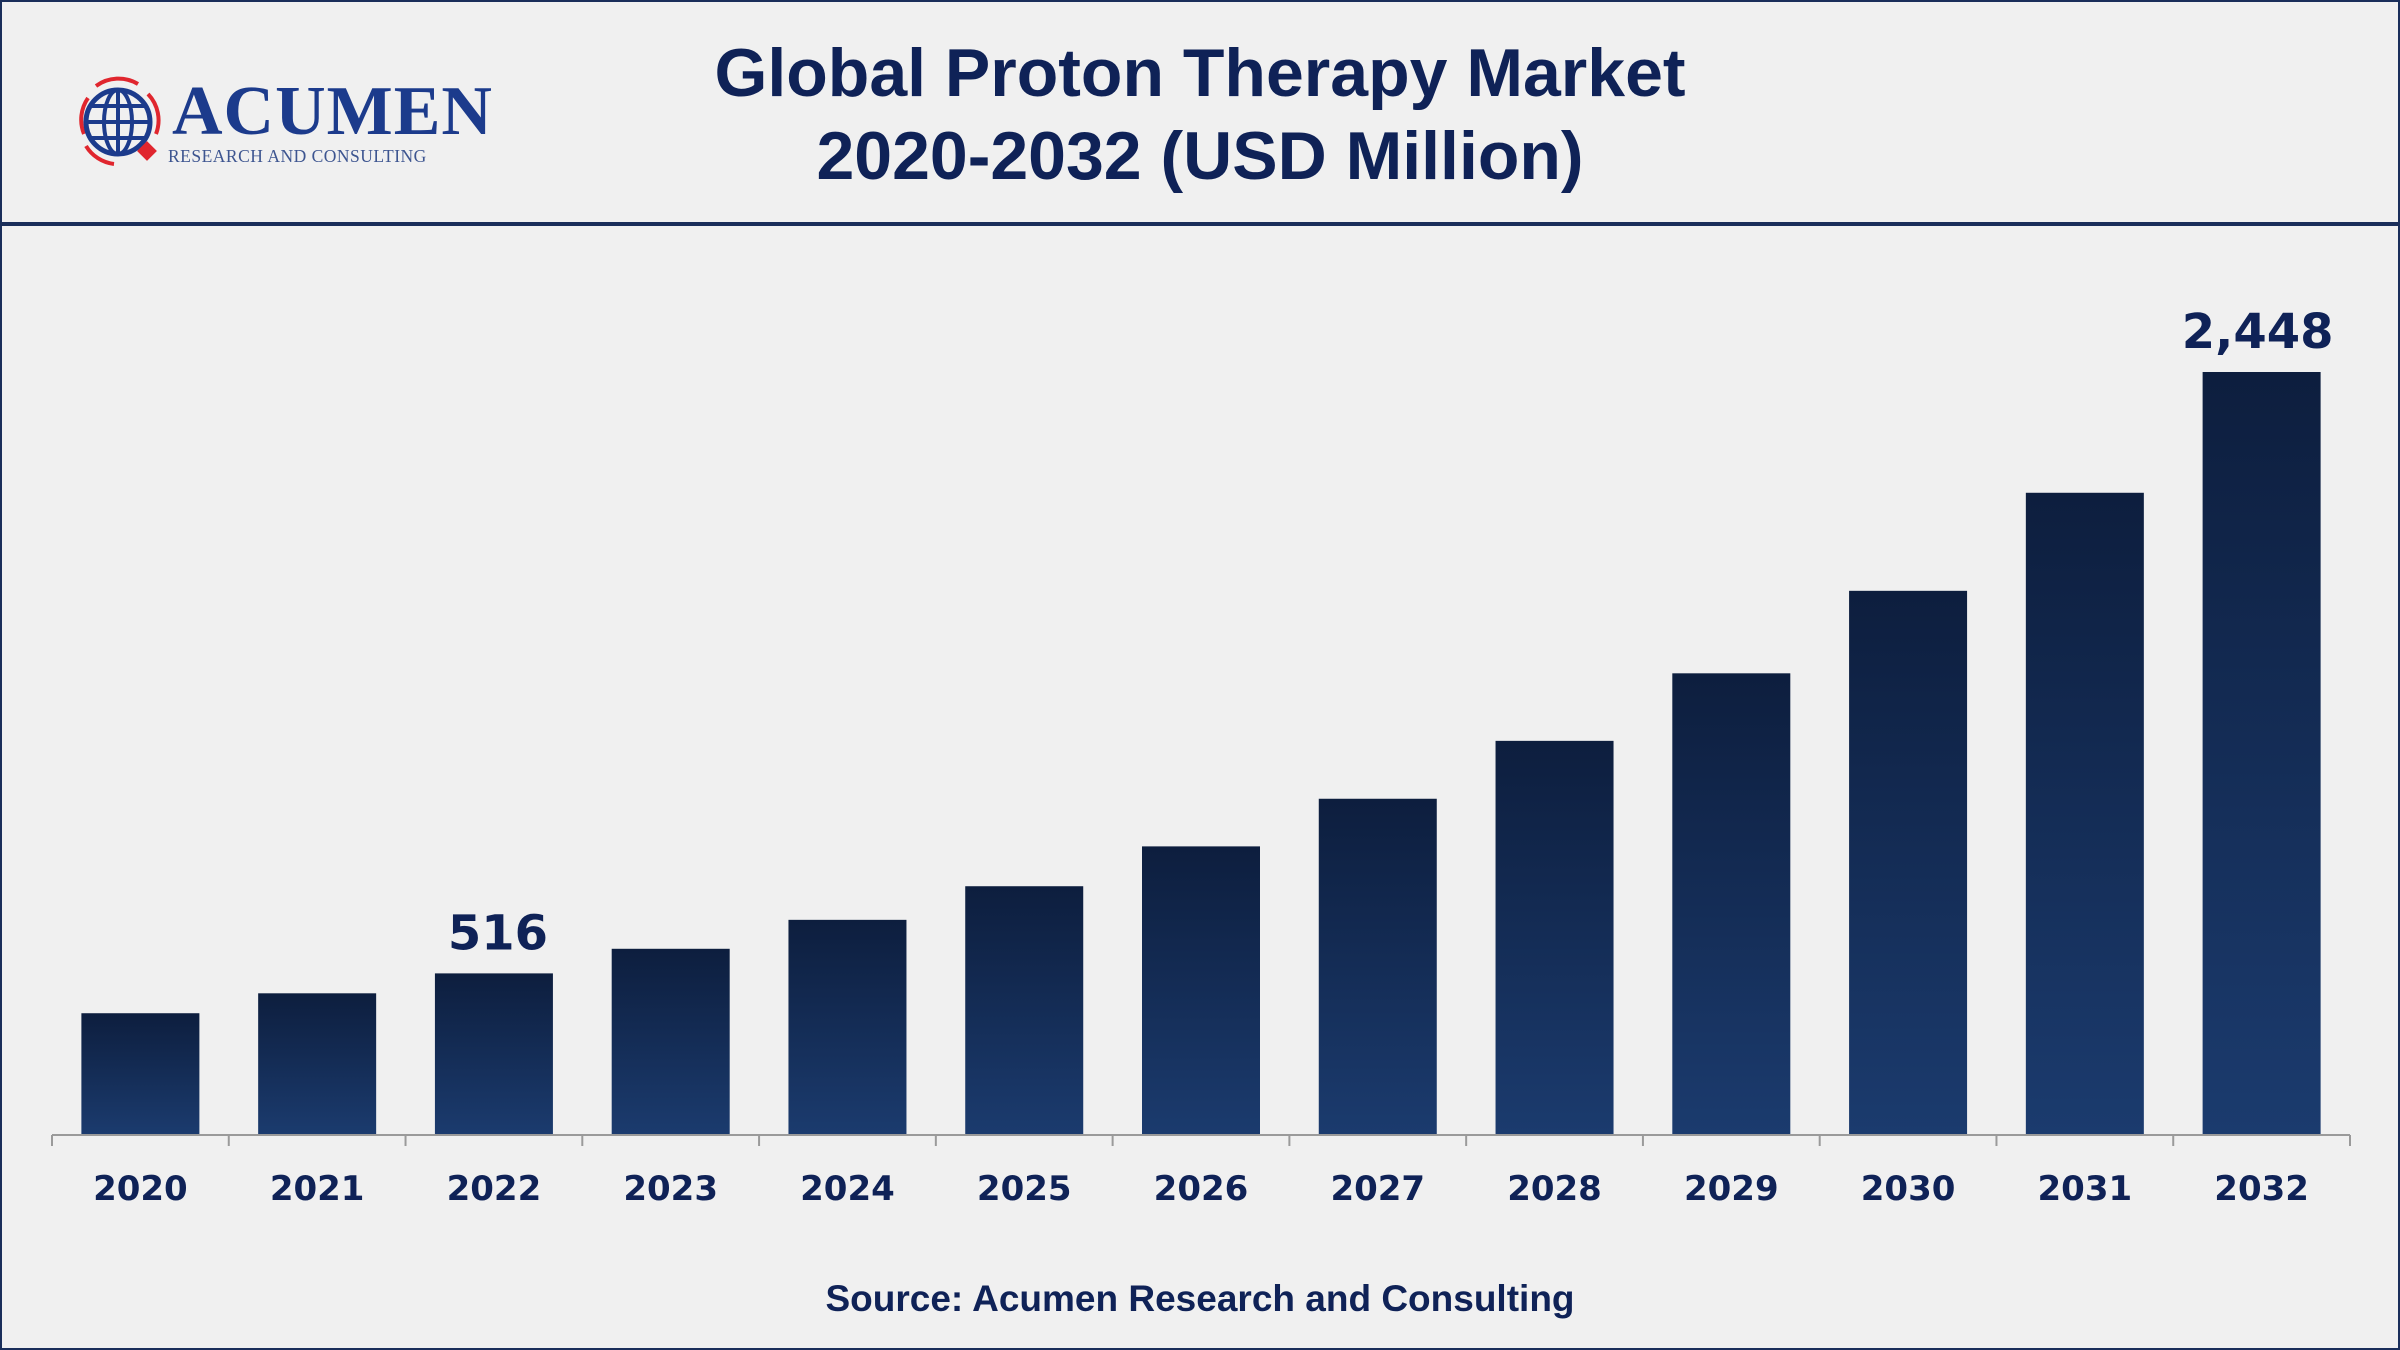 The height and width of the screenshot is (1350, 2400). What do you see at coordinates (120, 121) in the screenshot?
I see `globe-icon` at bounding box center [120, 121].